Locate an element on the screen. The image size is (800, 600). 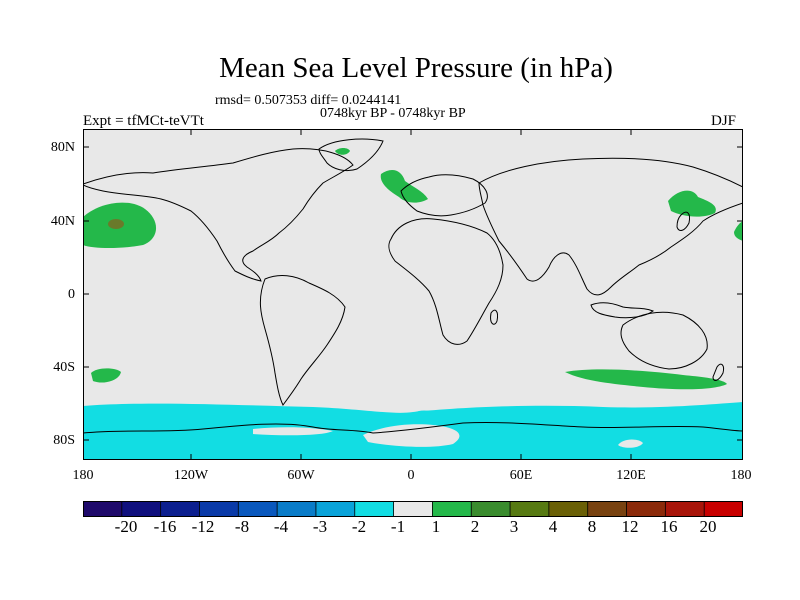
anomaly-core-north-pacific is located at coordinates (116, 224).